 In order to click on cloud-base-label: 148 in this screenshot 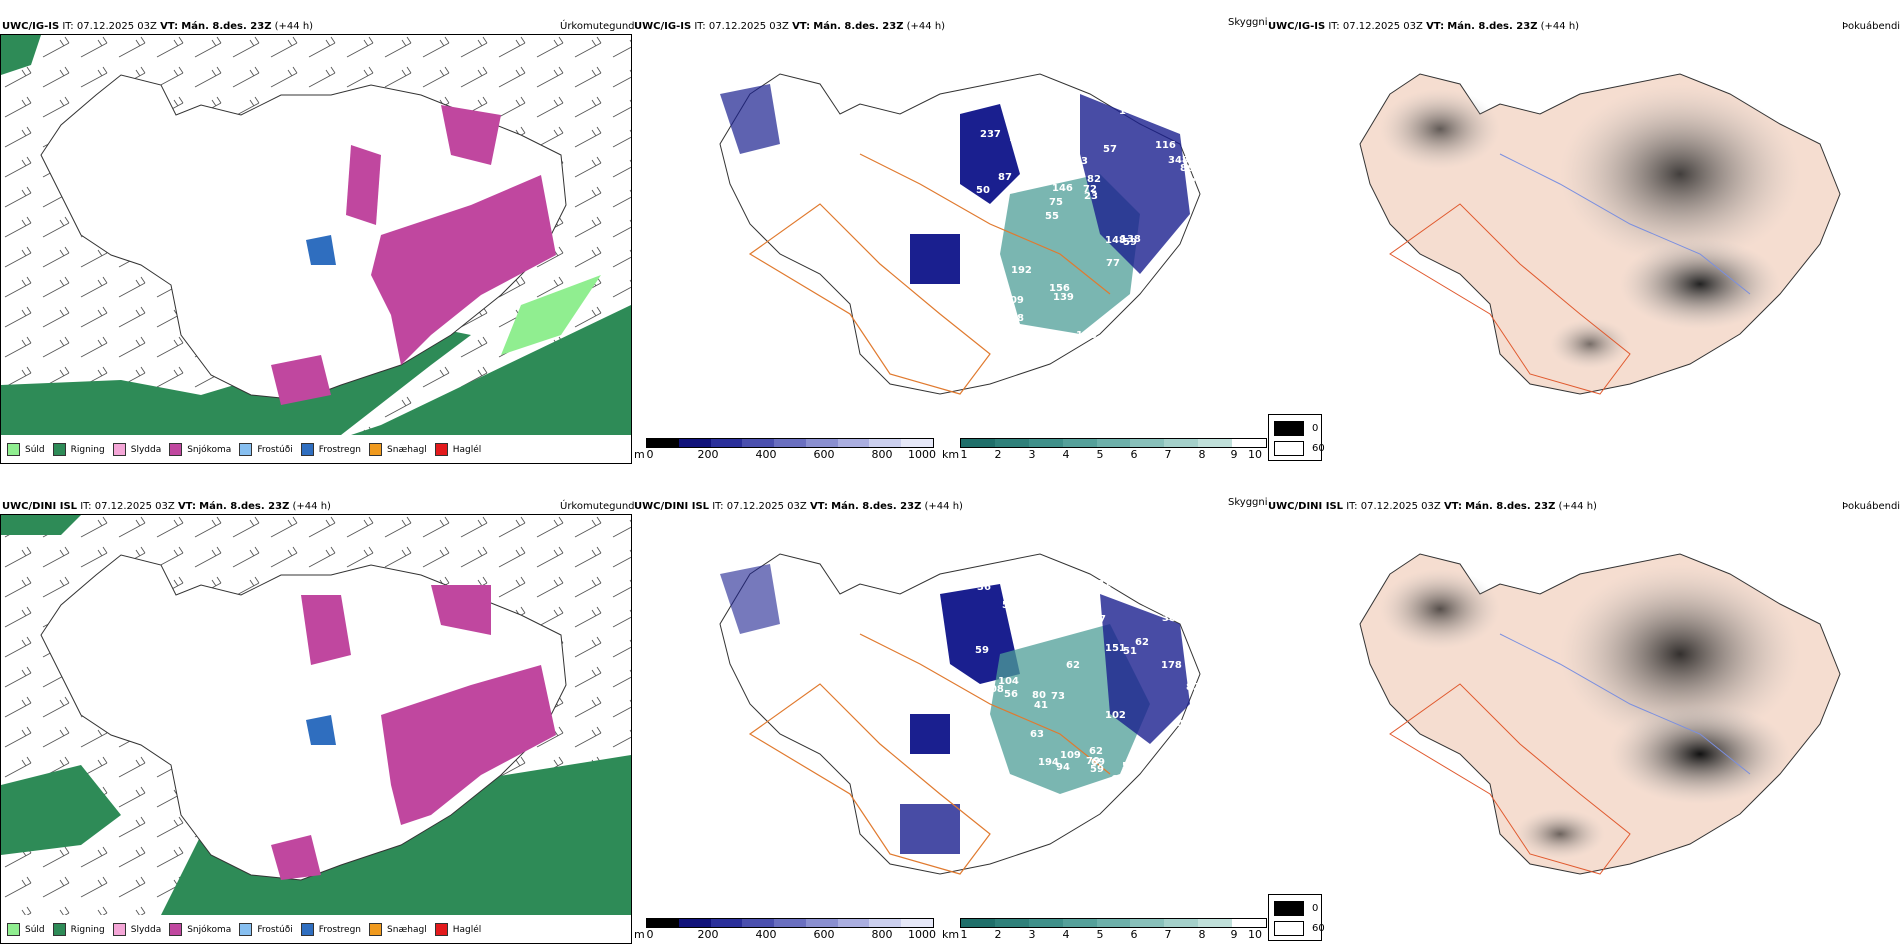, I will do `click(1115, 240)`.